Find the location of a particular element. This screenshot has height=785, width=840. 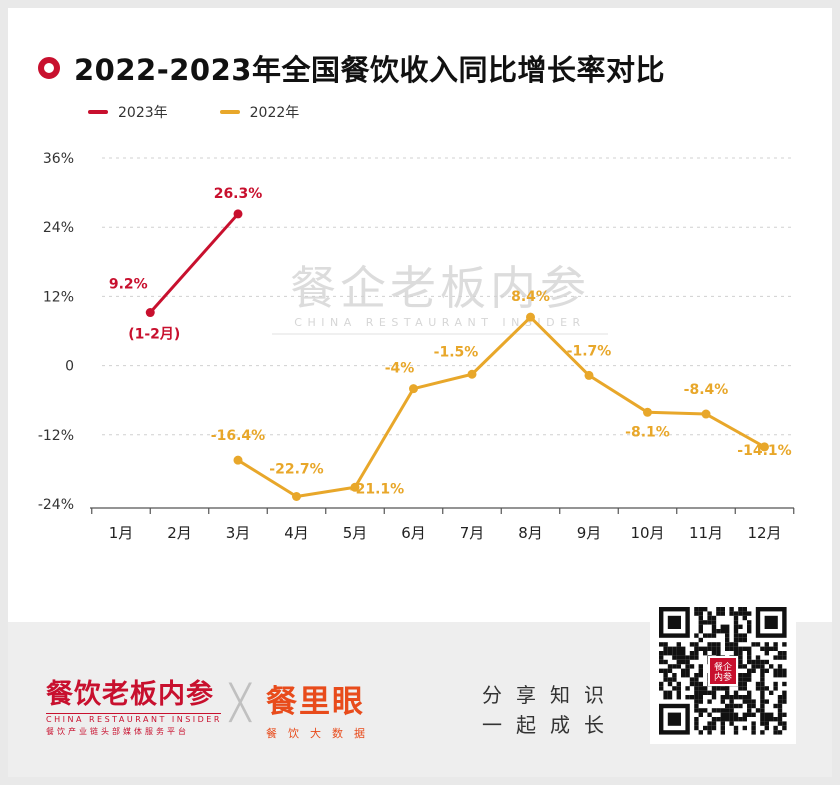

data-label-2022: -4% is located at coordinates (400, 369).